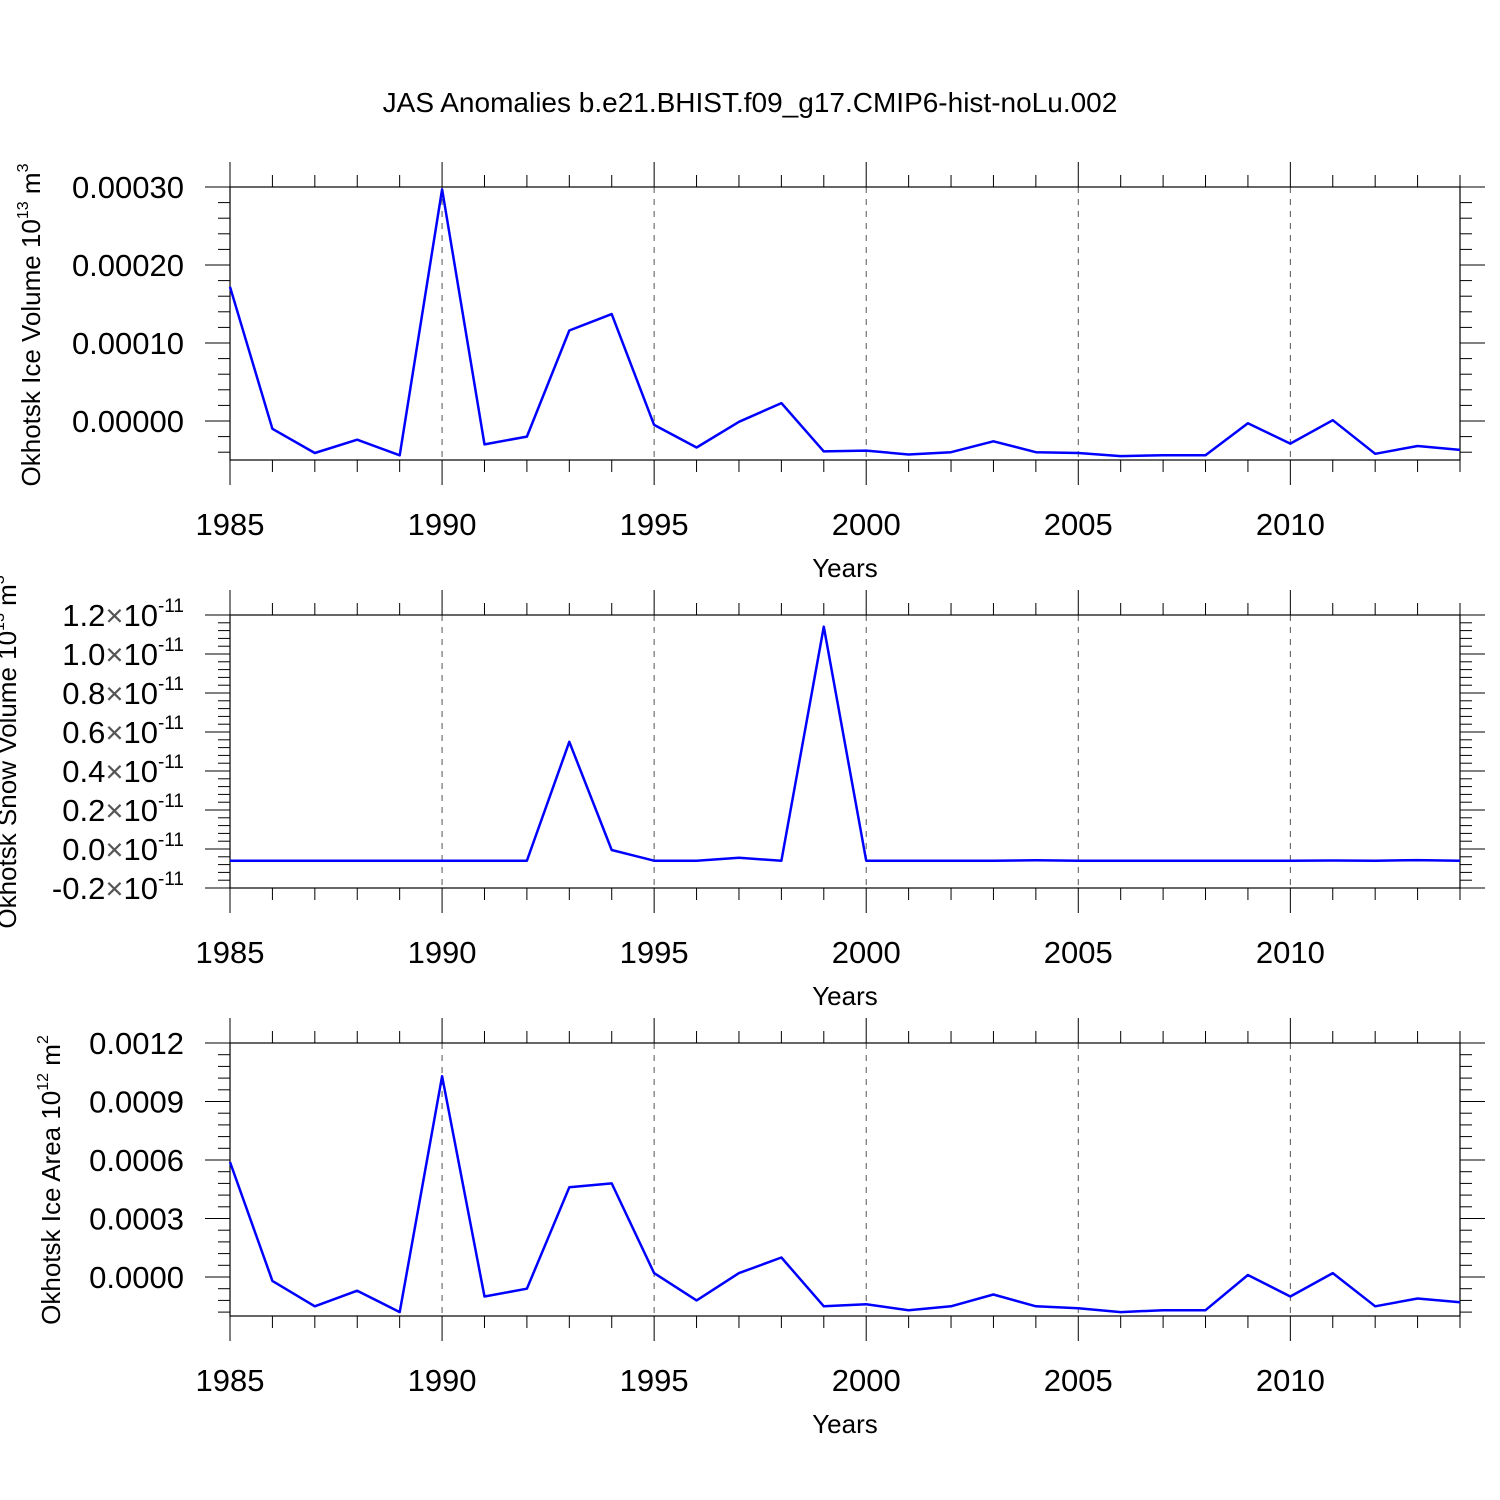 The height and width of the screenshot is (1500, 1500). I want to click on y-tick-label: 0.4×10⁻¹¹, so click(123, 770).